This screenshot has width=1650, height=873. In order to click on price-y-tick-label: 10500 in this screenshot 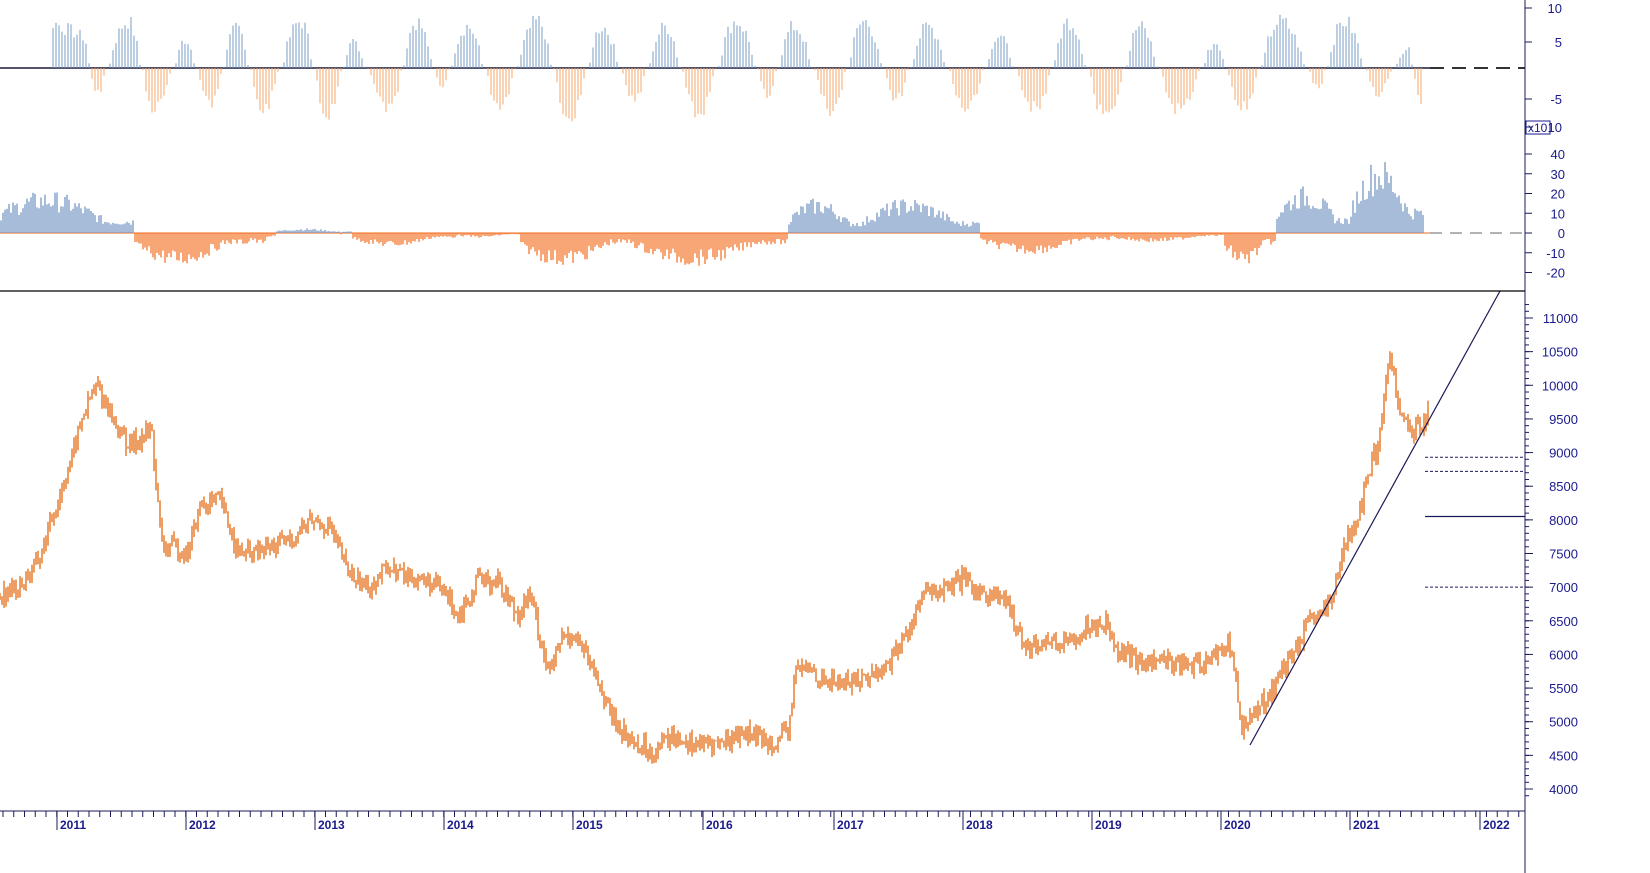, I will do `click(1560, 352)`.